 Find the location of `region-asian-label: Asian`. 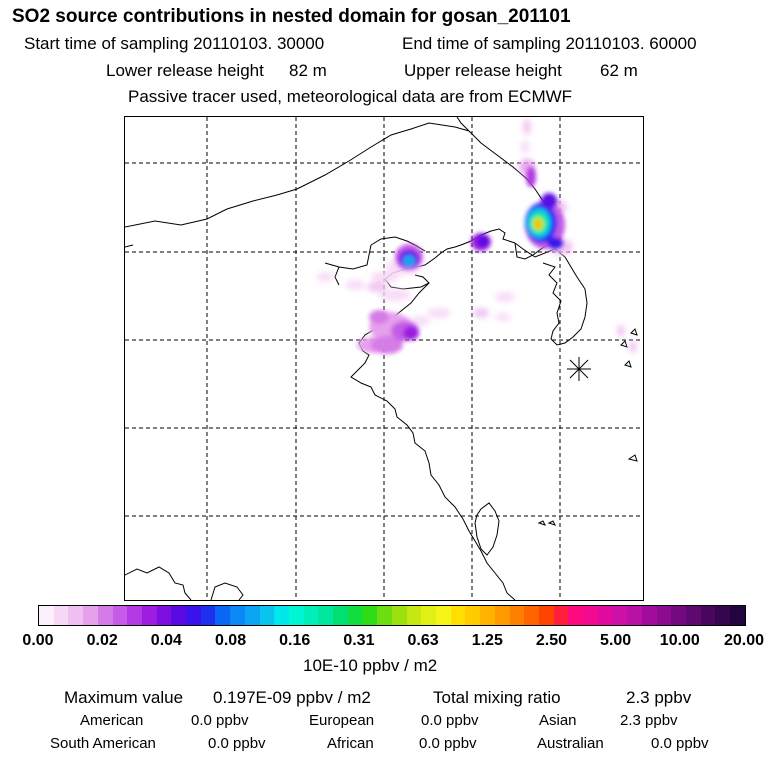

region-asian-label: Asian is located at coordinates (558, 720).